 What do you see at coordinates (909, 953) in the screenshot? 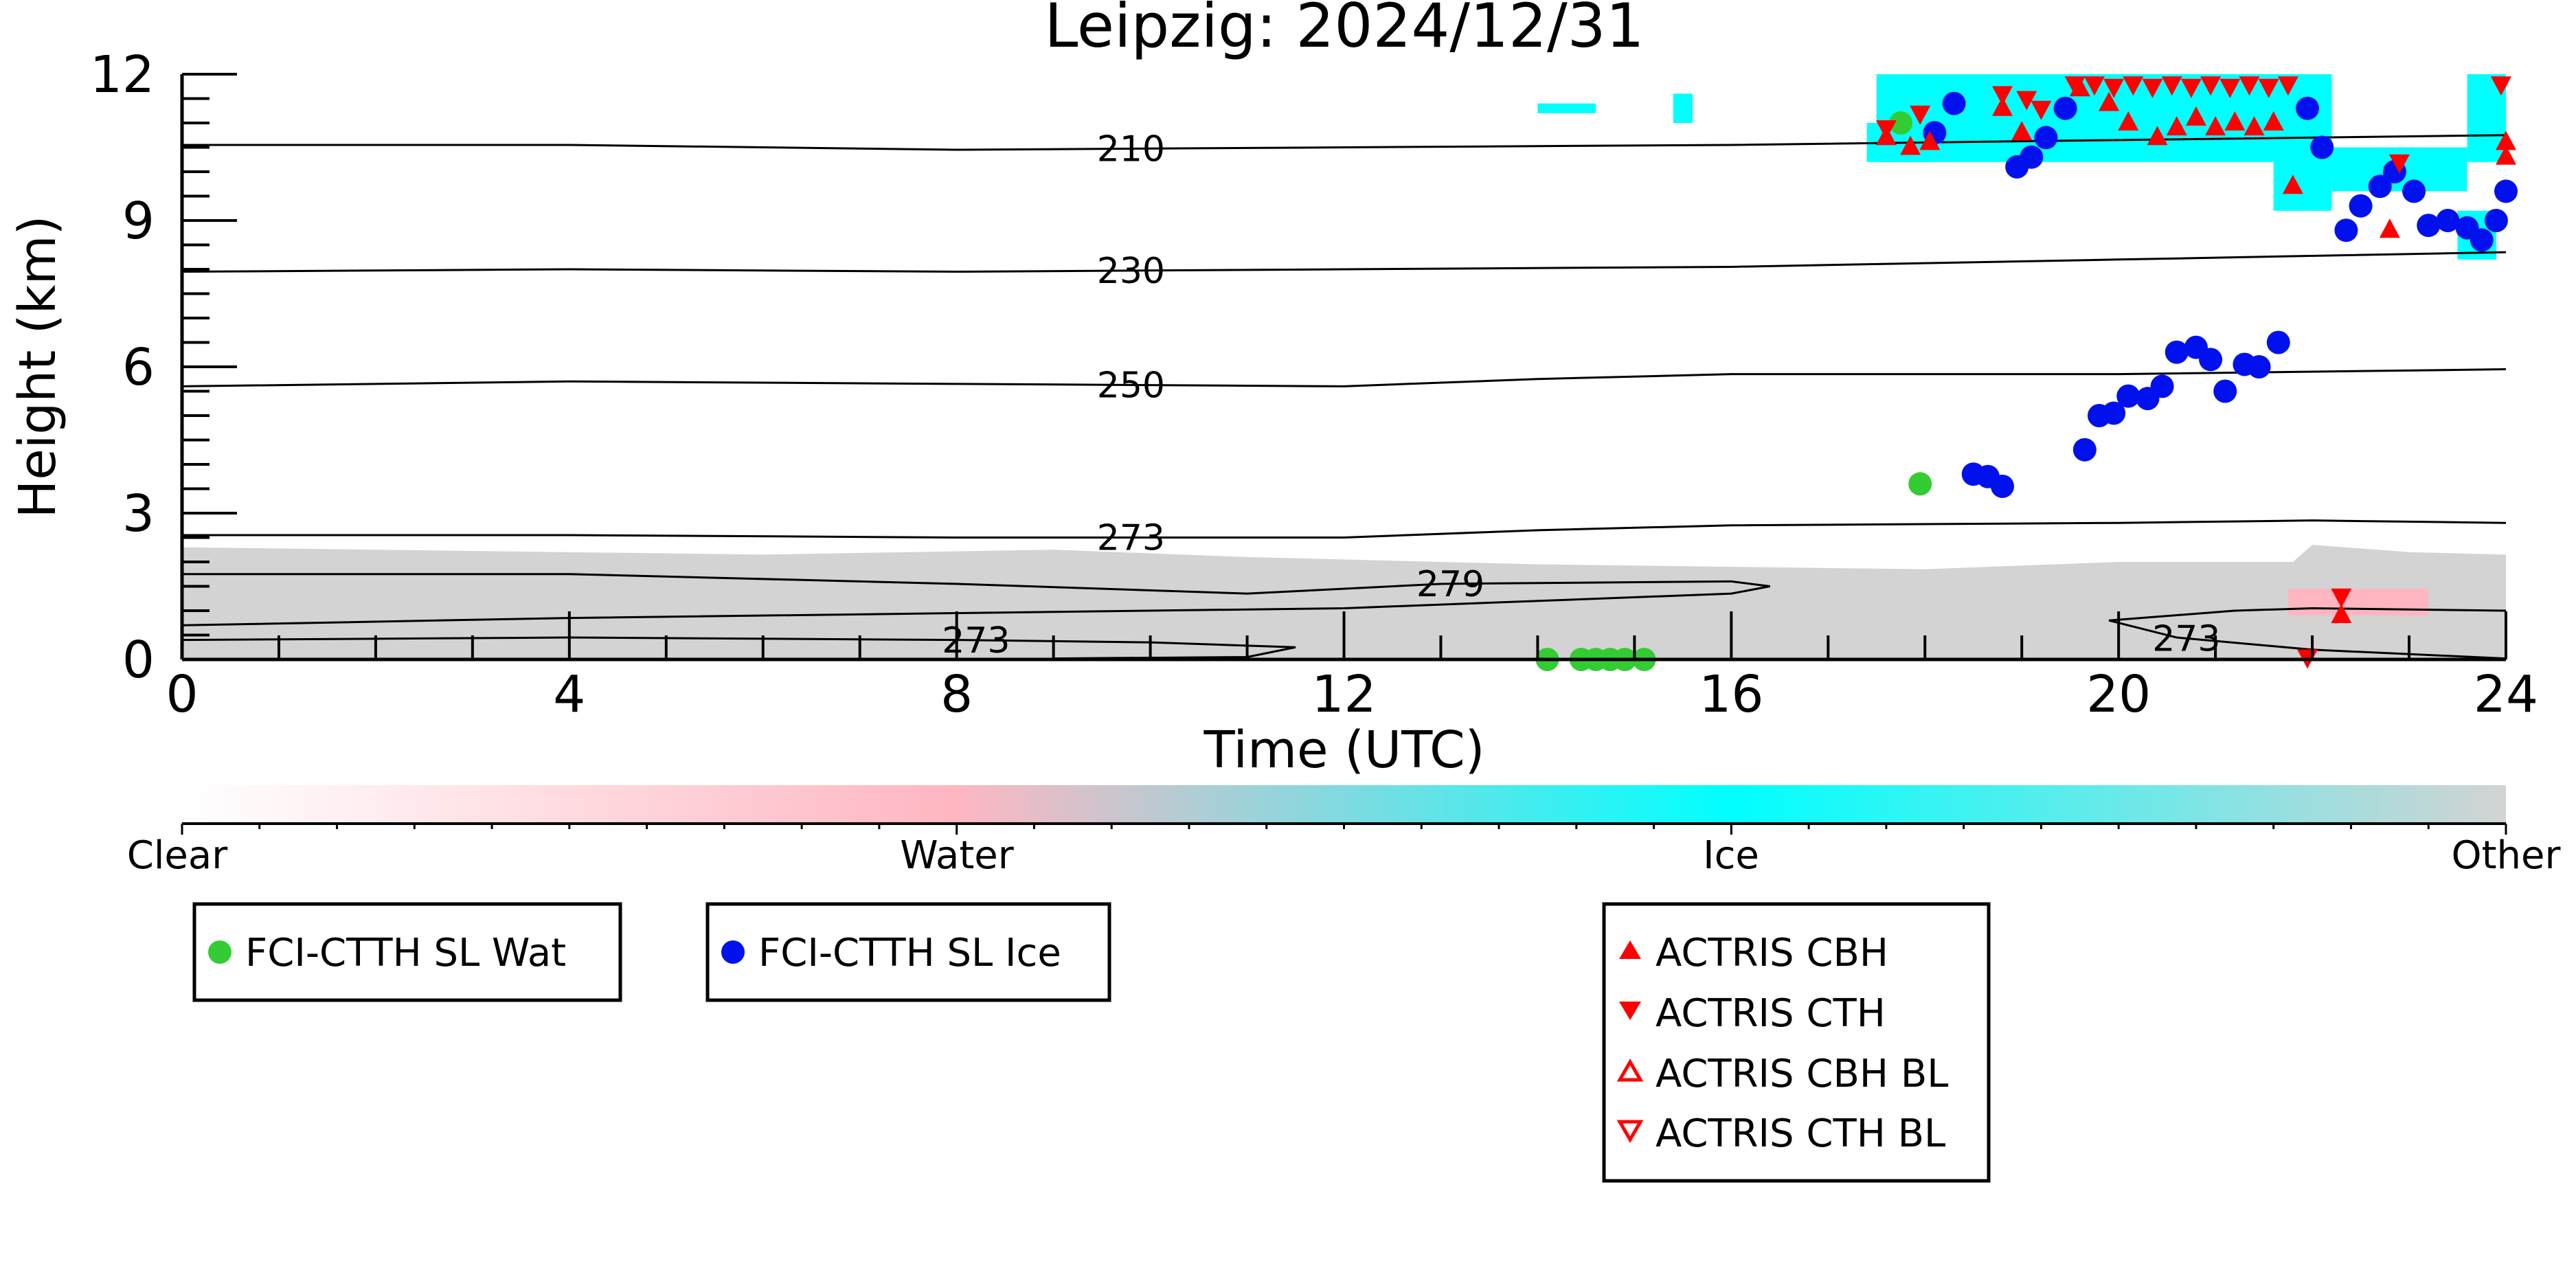
I see `legend-label-fci-ice: FCI-CTTH SL Ice` at bounding box center [909, 953].